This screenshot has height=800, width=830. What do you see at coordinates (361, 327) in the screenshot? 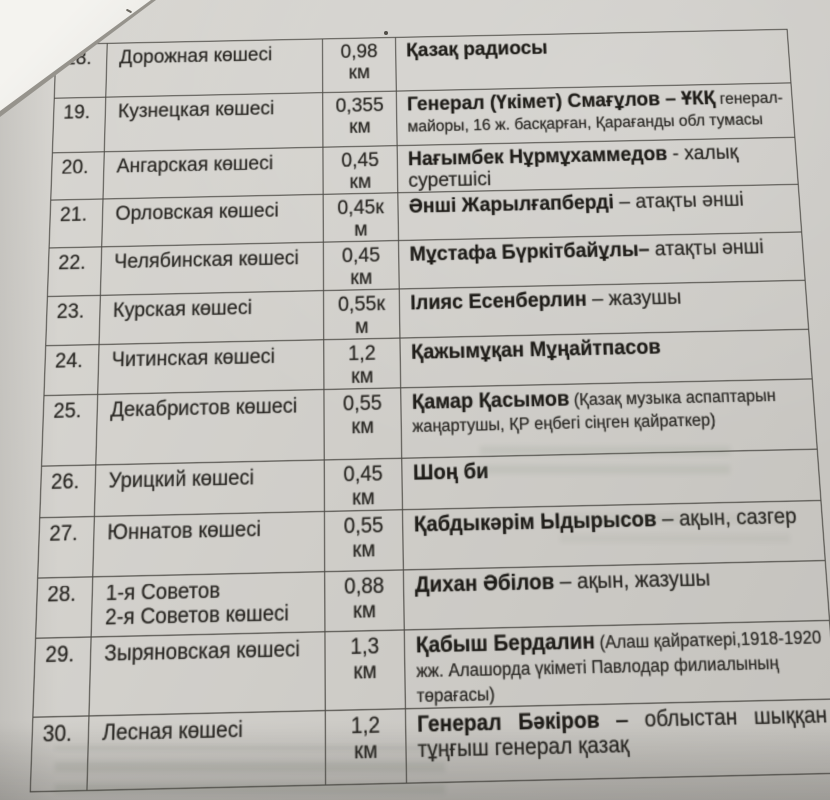
I see `distance-unit: м` at bounding box center [361, 327].